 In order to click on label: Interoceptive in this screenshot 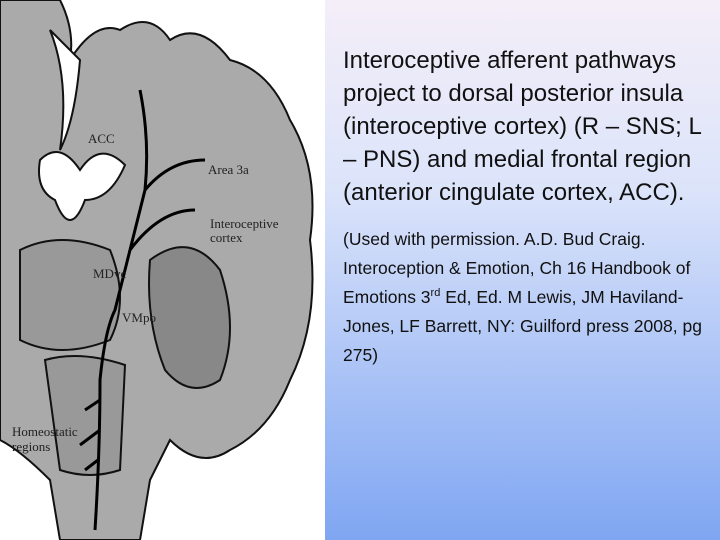, I will do `click(244, 223)`.